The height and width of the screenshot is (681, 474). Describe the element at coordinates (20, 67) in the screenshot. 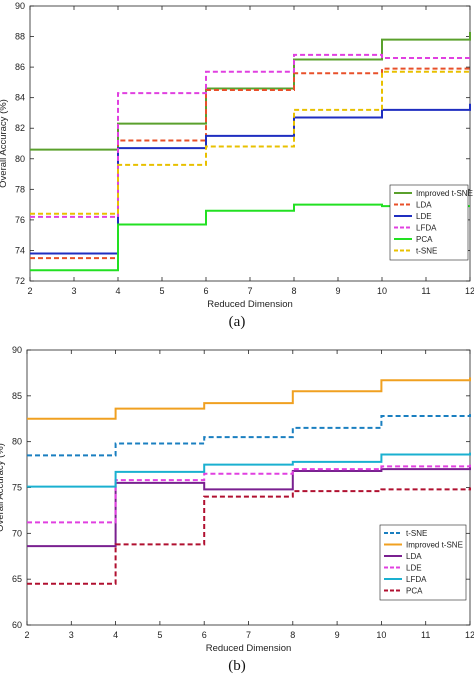

I see `y-tick-label: 86` at that location.